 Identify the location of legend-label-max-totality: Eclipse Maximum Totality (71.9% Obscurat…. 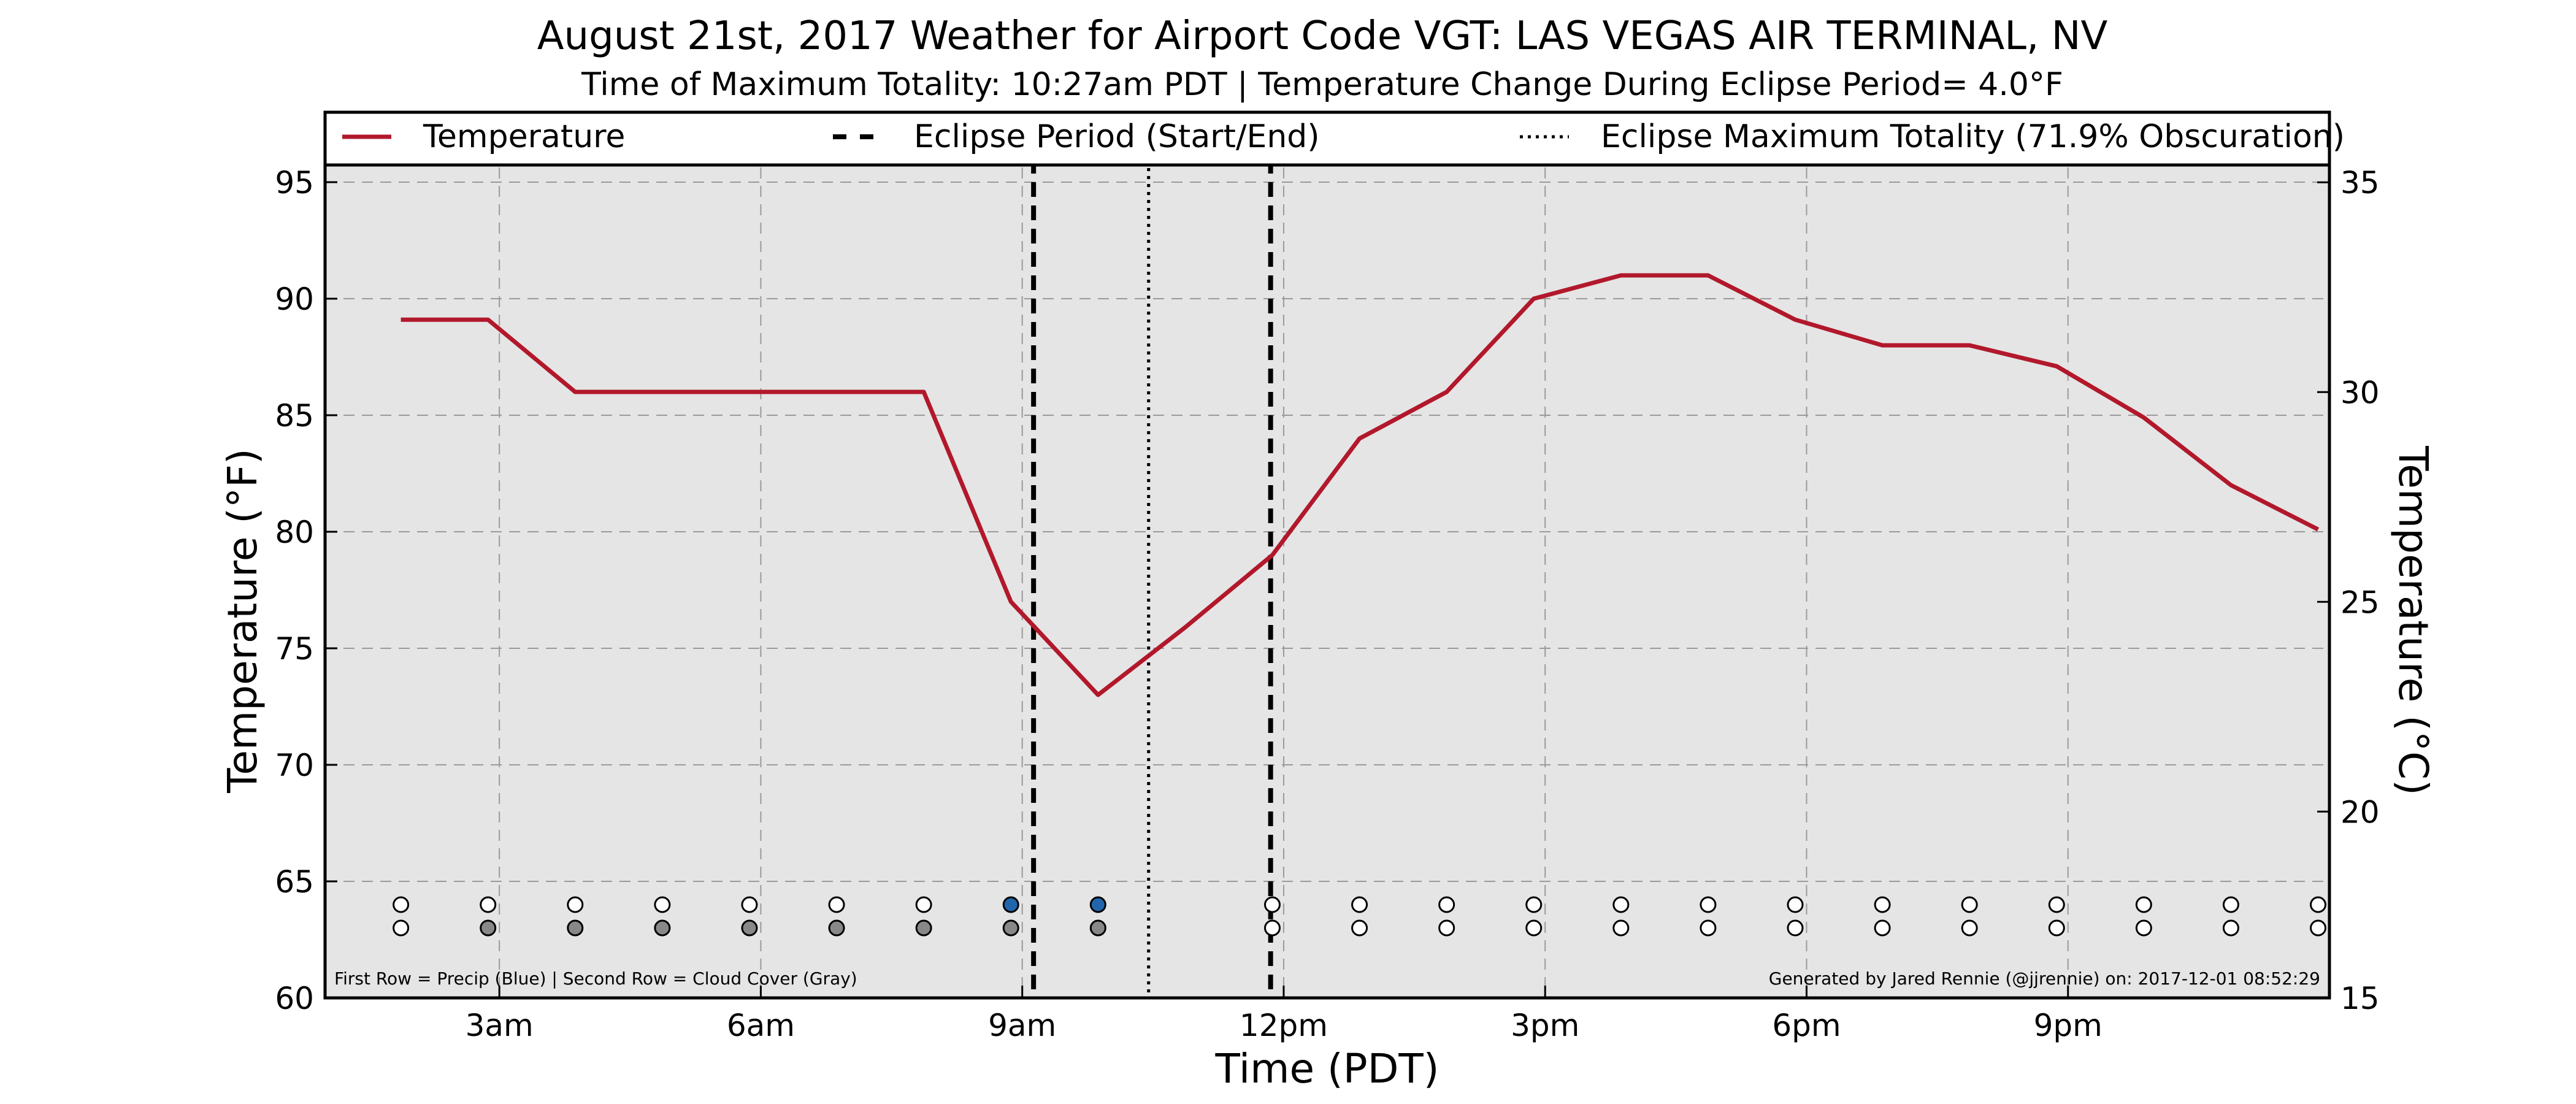
(1973, 136).